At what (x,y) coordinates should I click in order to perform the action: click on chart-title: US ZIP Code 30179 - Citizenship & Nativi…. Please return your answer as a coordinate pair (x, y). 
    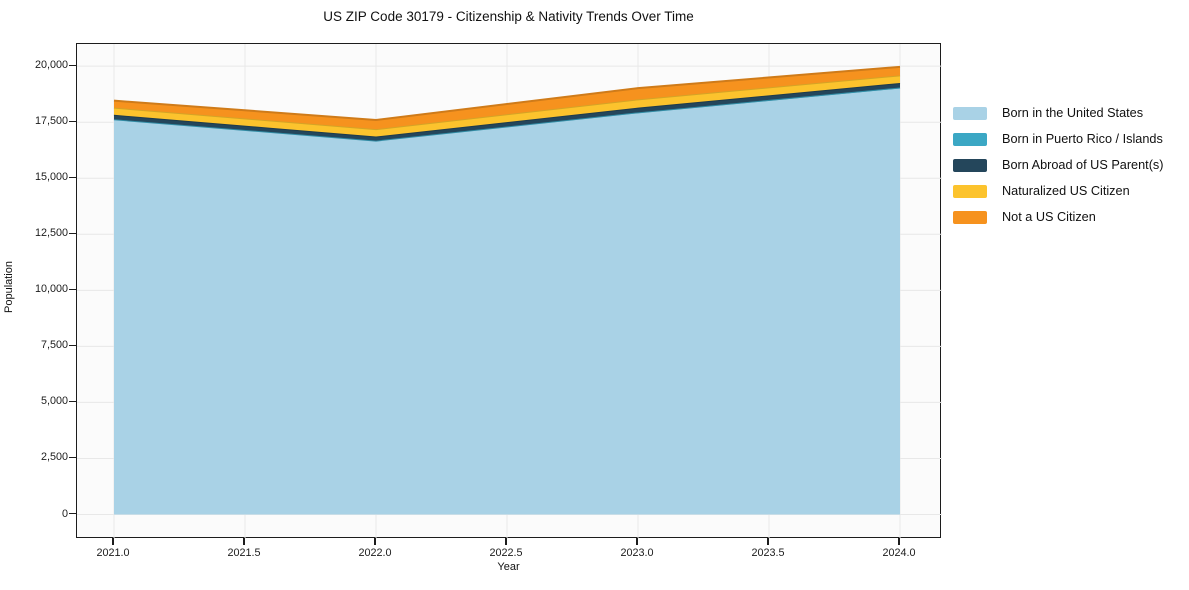
    Looking at the image, I should click on (508, 16).